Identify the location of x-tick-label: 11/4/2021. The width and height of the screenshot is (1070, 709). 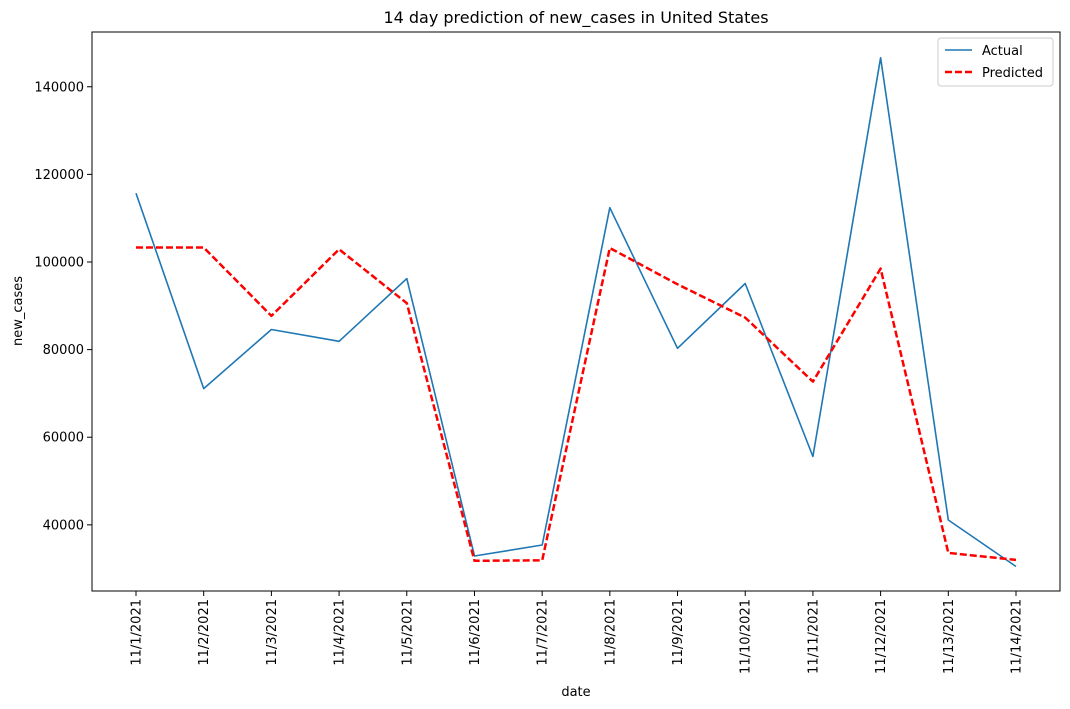
(340, 632).